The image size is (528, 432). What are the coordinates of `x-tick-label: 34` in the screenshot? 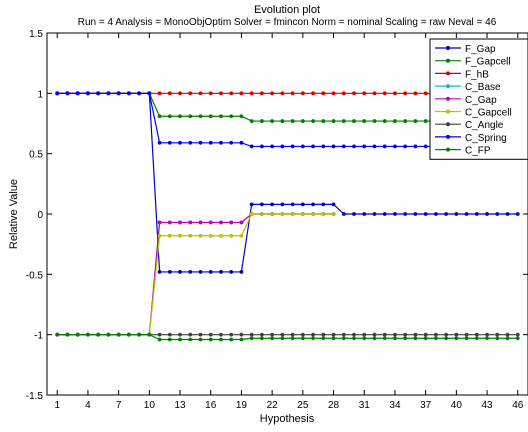 It's located at (395, 405).